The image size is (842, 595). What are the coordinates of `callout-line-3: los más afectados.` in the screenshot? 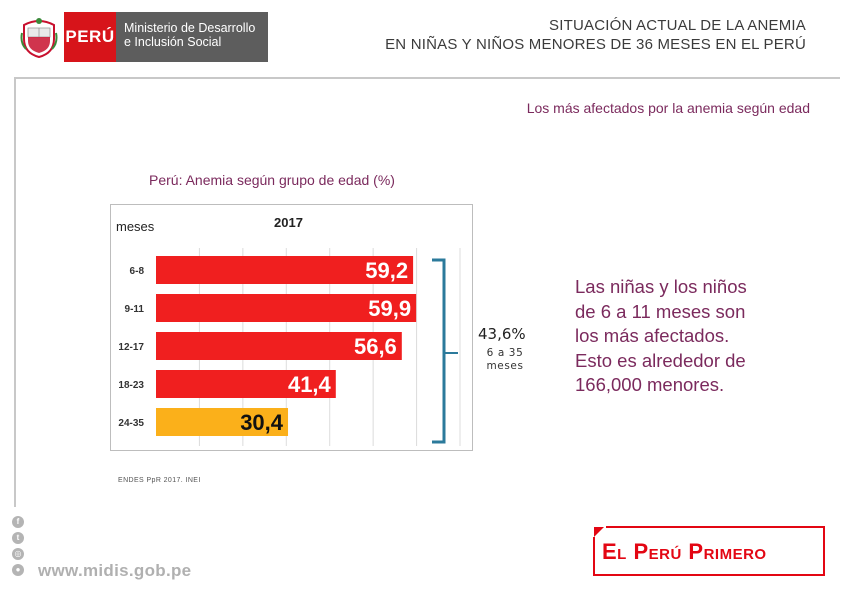 It's located at (652, 335).